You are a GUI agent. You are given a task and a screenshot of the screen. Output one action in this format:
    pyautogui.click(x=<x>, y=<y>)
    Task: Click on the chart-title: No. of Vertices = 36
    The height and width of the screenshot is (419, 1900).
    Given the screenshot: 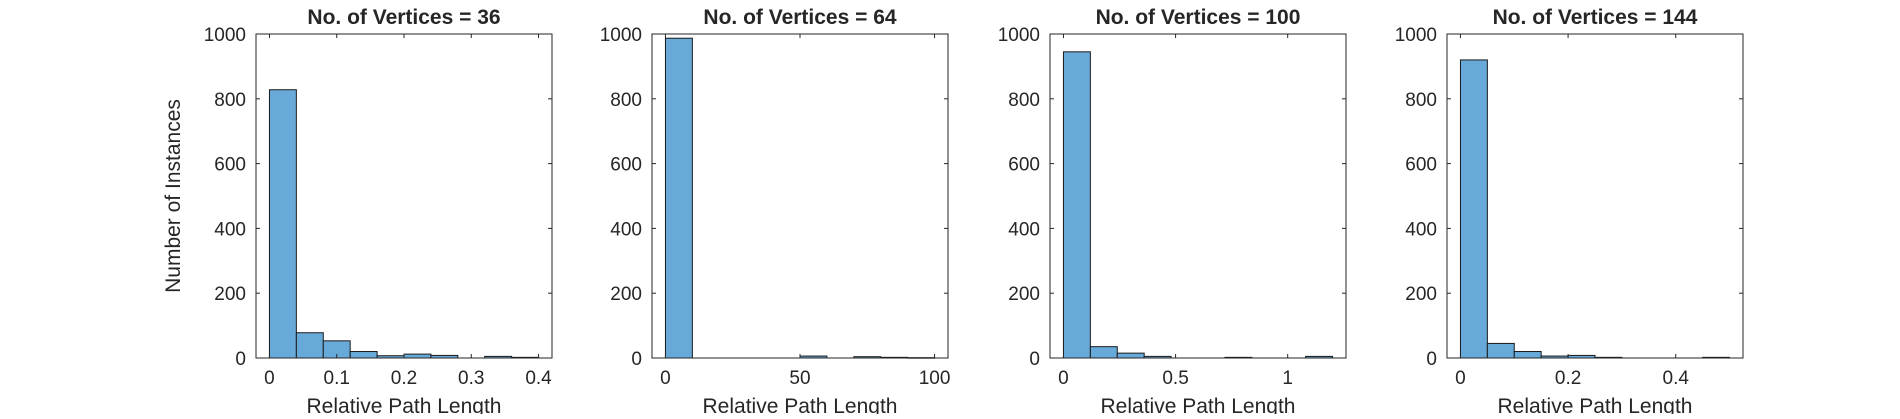 What is the action you would take?
    pyautogui.click(x=403, y=17)
    